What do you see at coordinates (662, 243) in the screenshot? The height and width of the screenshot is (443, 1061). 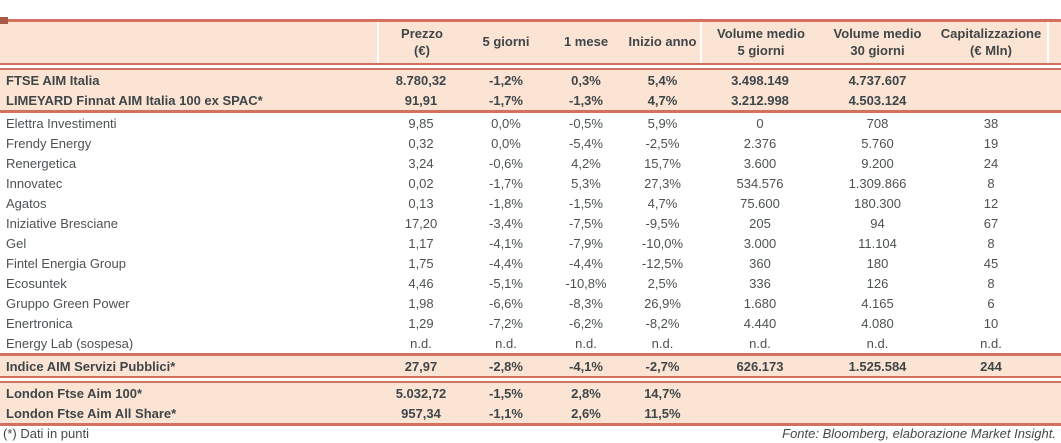 I see `value-cell: -10,0%` at bounding box center [662, 243].